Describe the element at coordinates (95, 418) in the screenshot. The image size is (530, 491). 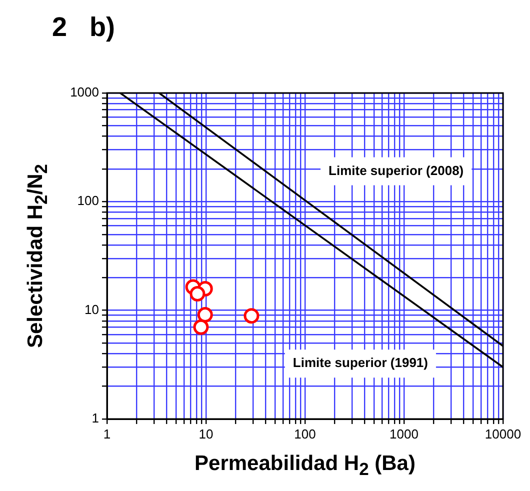
I see `y-tick-label: 1` at that location.